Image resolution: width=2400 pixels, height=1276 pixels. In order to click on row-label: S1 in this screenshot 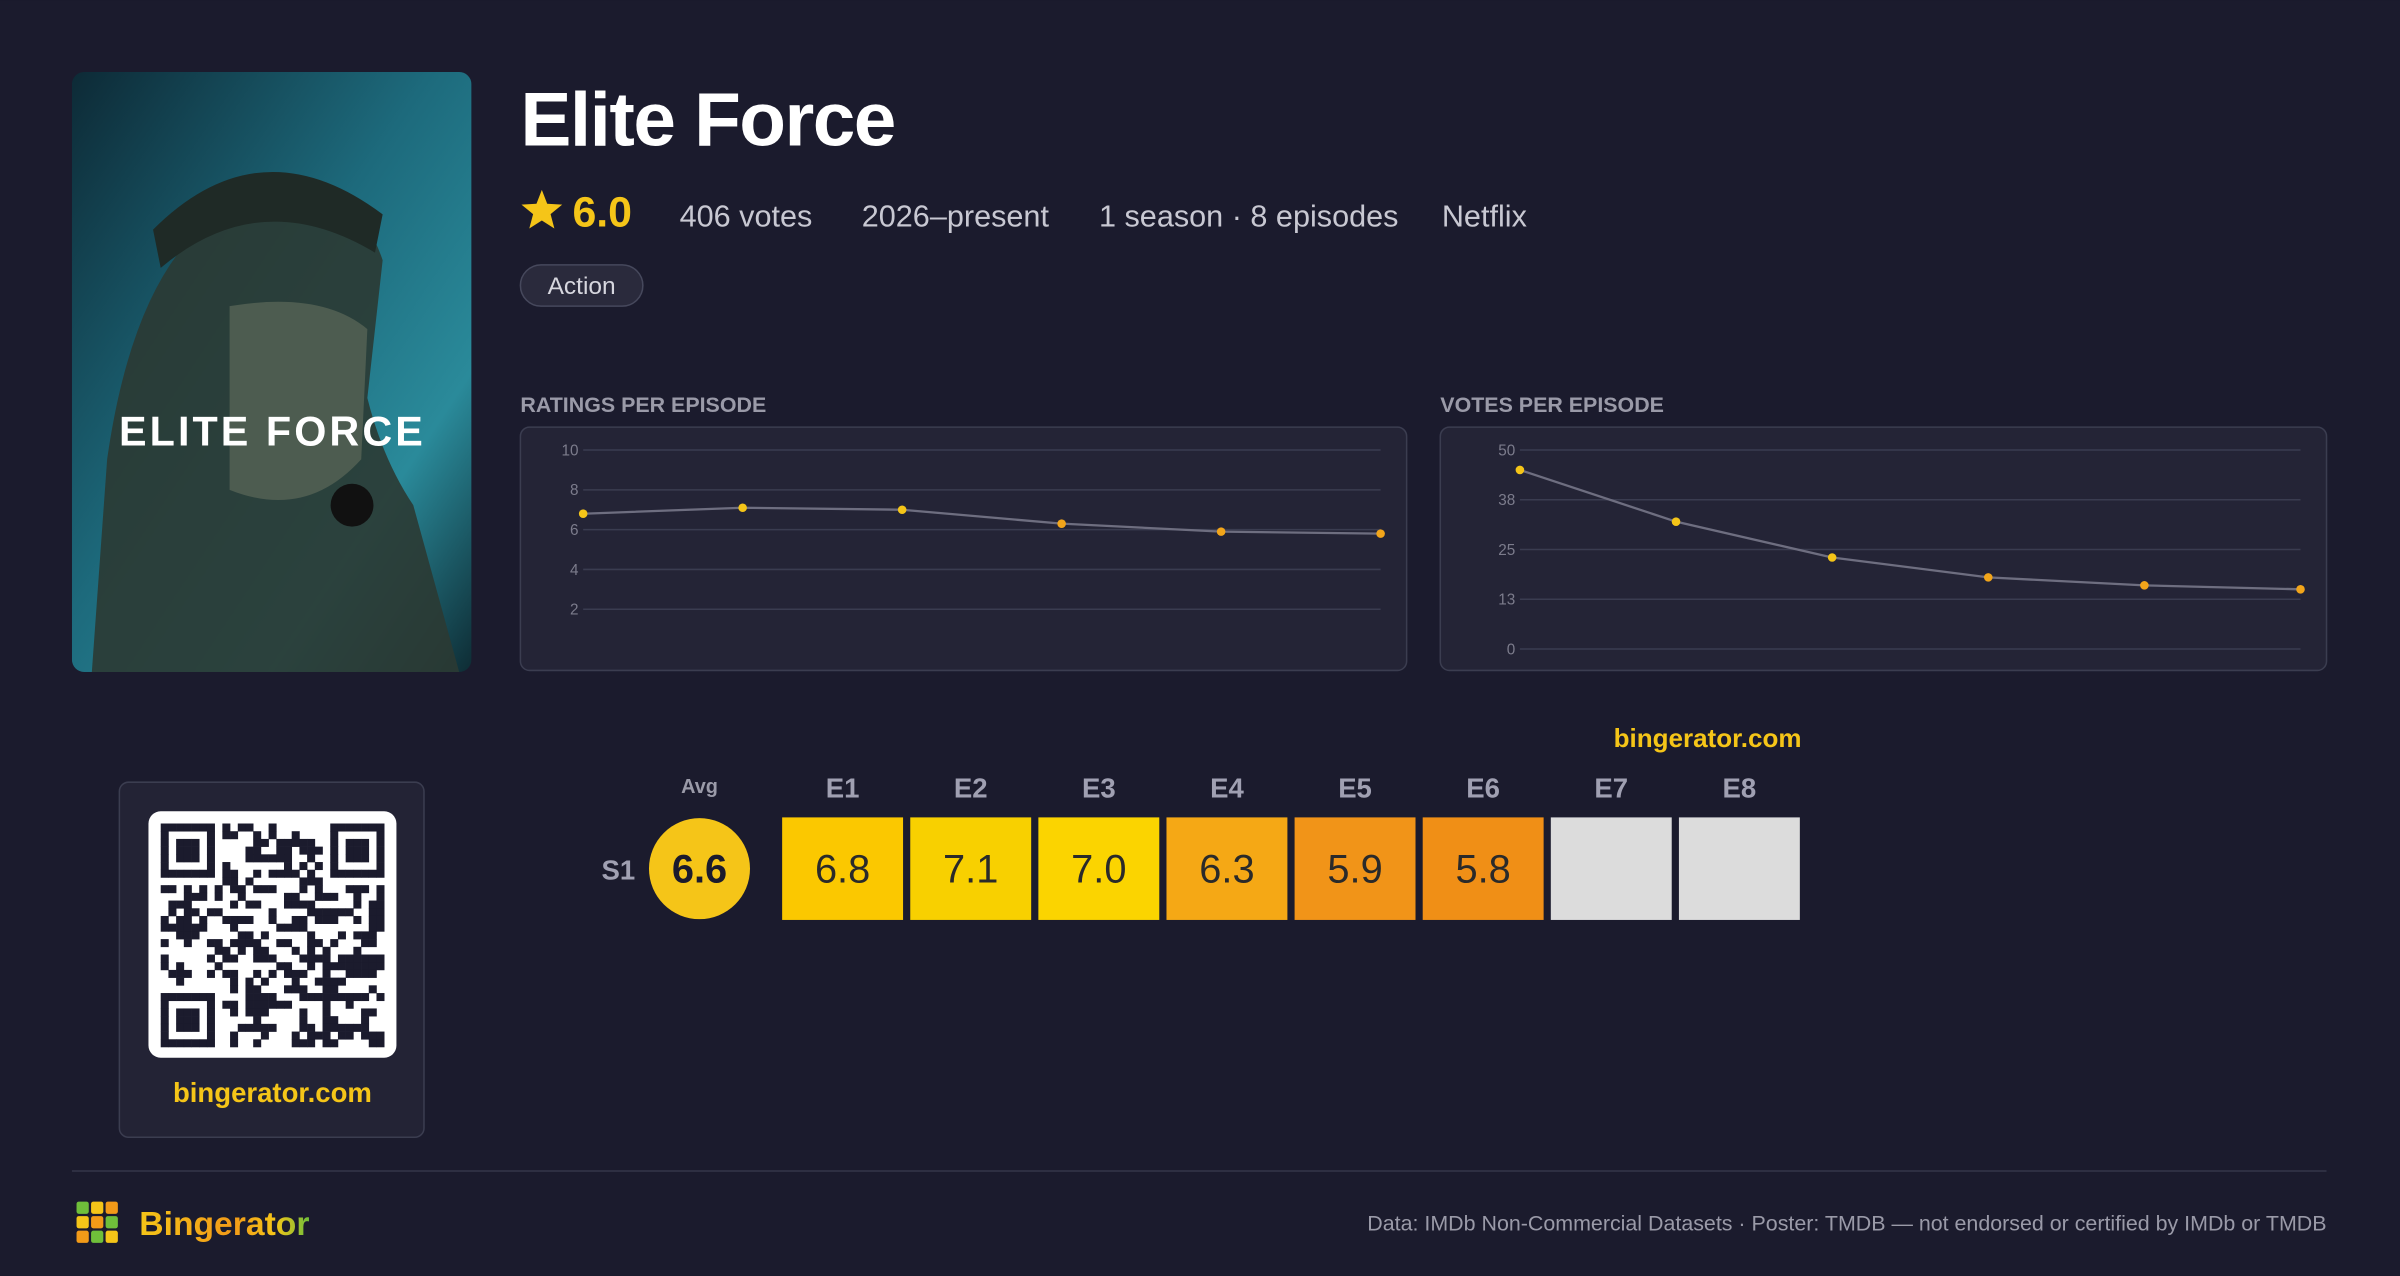, I will do `click(619, 869)`.